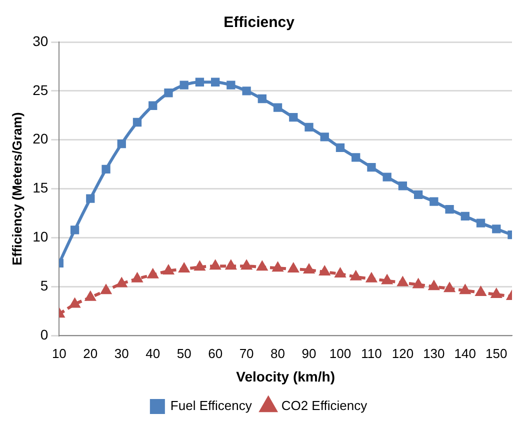 Image resolution: width=524 pixels, height=423 pixels. I want to click on y-tick-label: 15, so click(40, 188).